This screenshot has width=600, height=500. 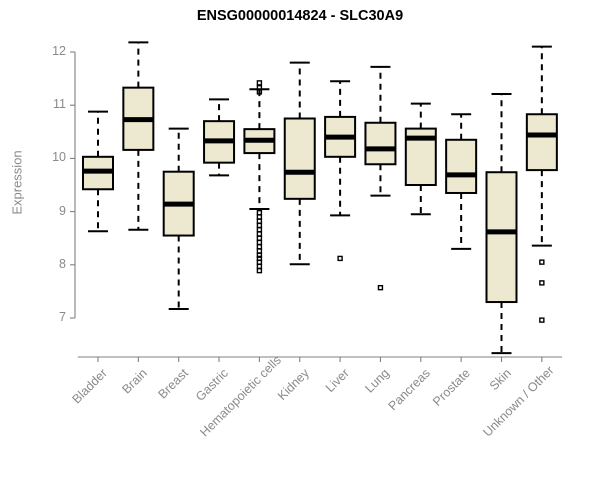 I want to click on boxplot-breast, so click(x=178, y=218).